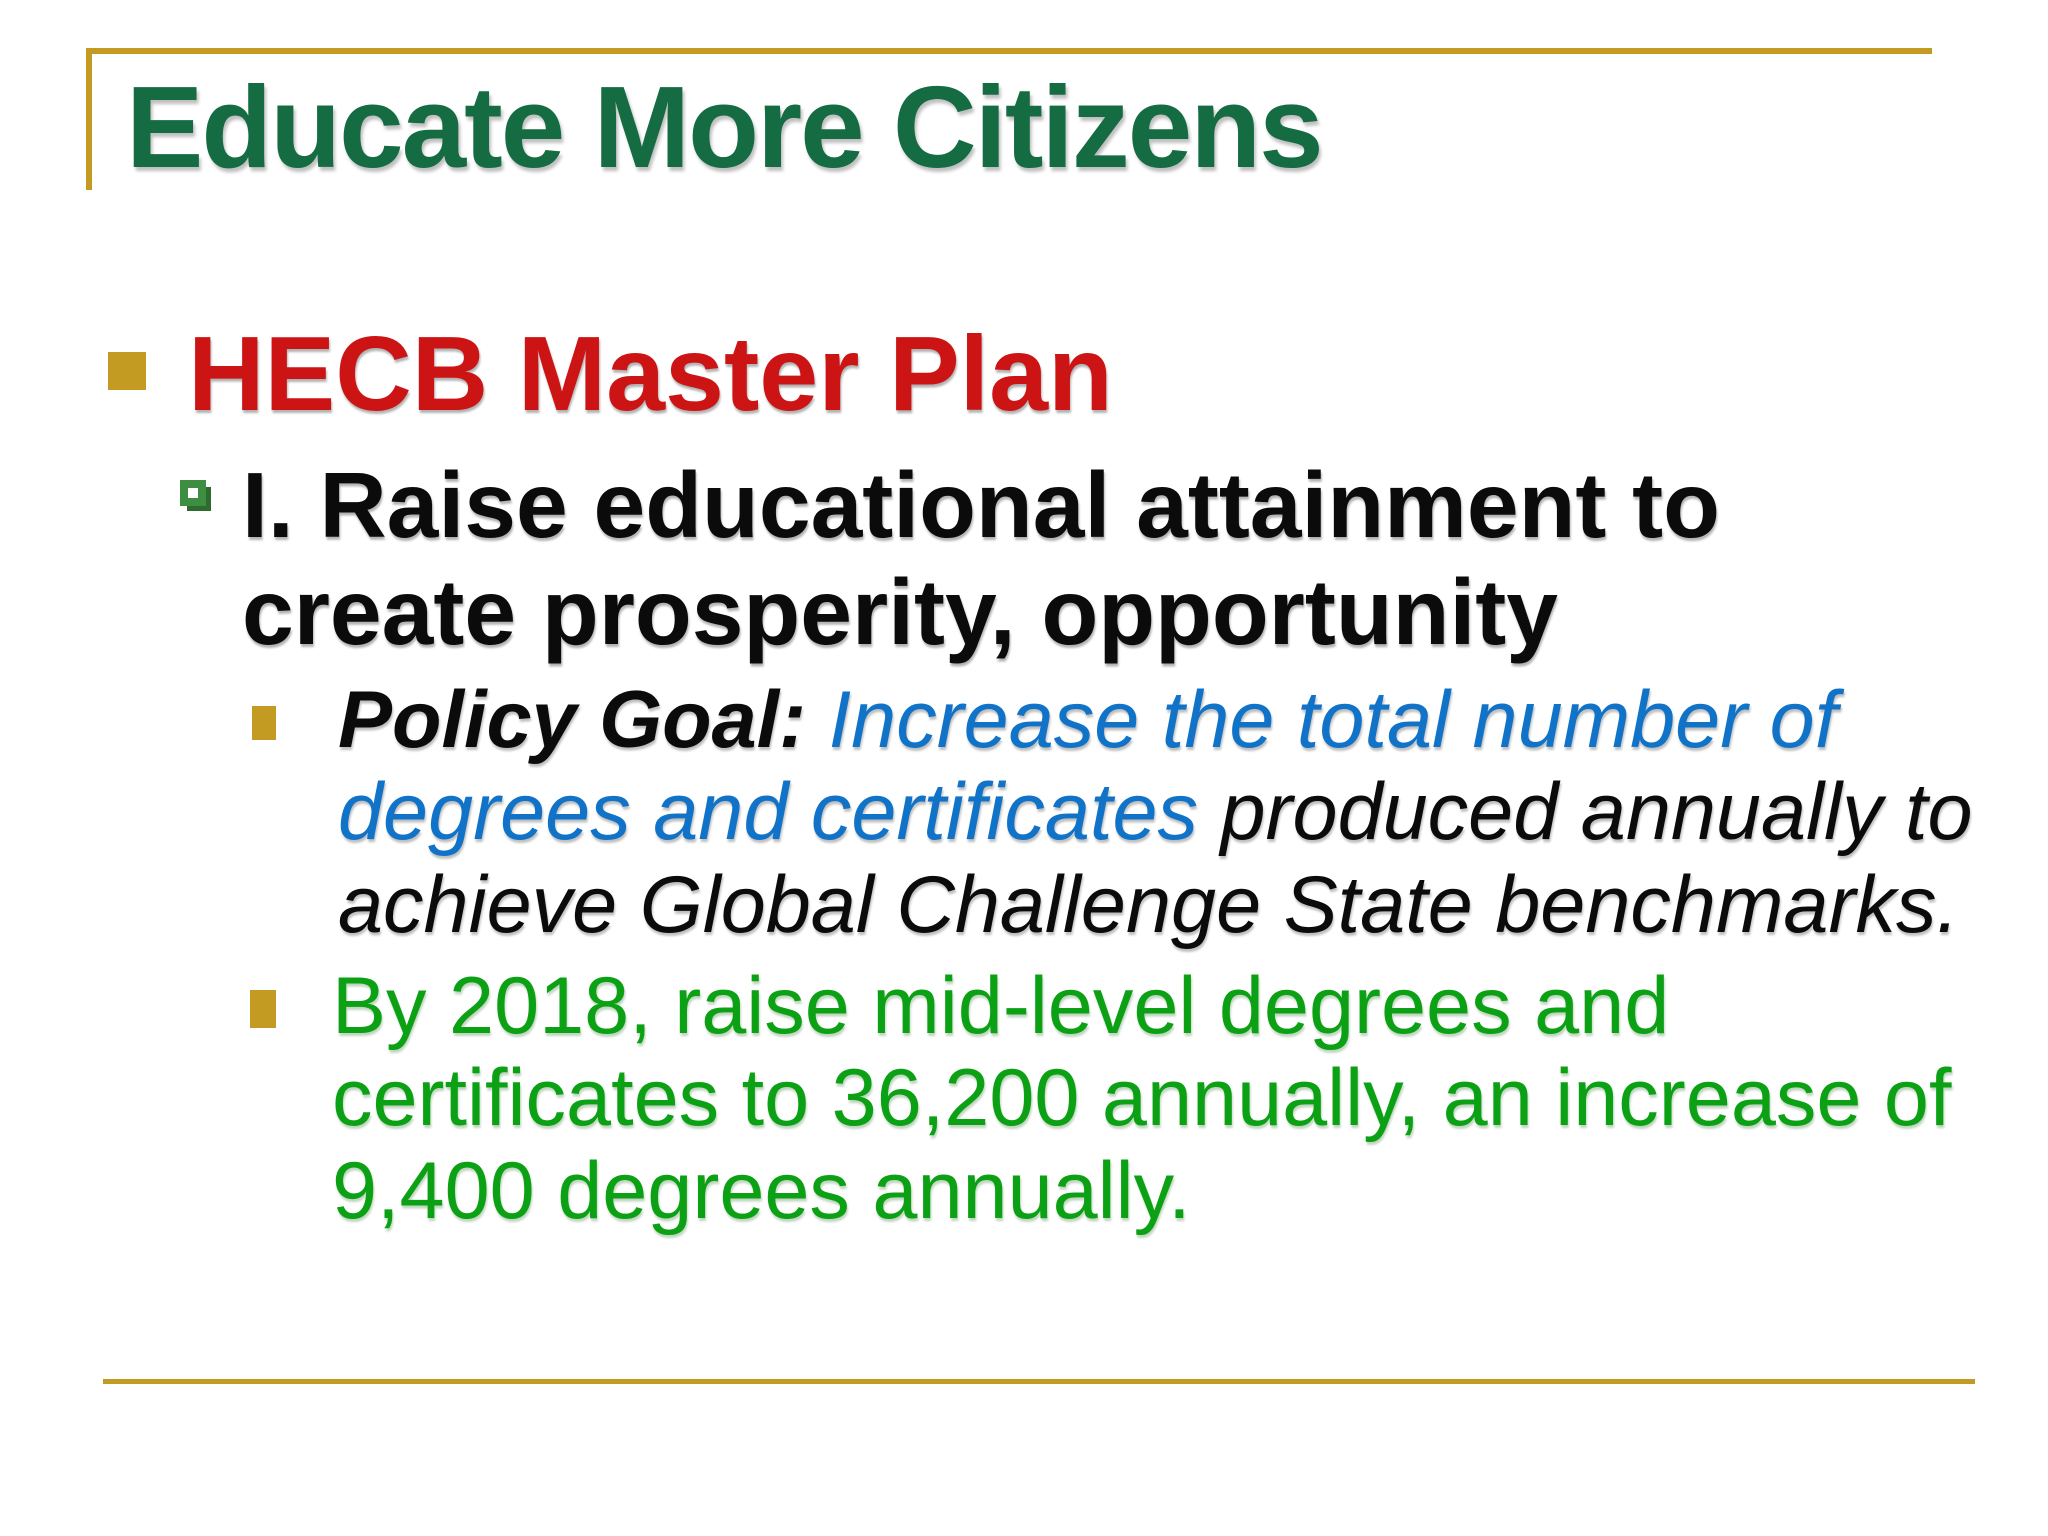 Image resolution: width=2048 pixels, height=1536 pixels. Describe the element at coordinates (1001, 1006) in the screenshot. I see `green-line-1: By 2018, raise mid-level degrees and` at that location.